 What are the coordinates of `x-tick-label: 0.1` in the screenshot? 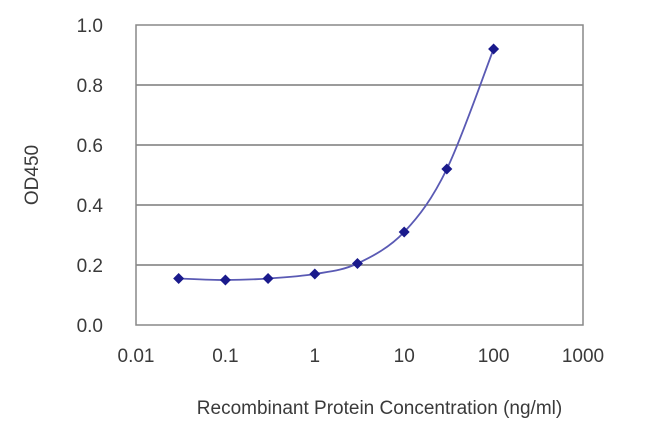 It's located at (225, 356).